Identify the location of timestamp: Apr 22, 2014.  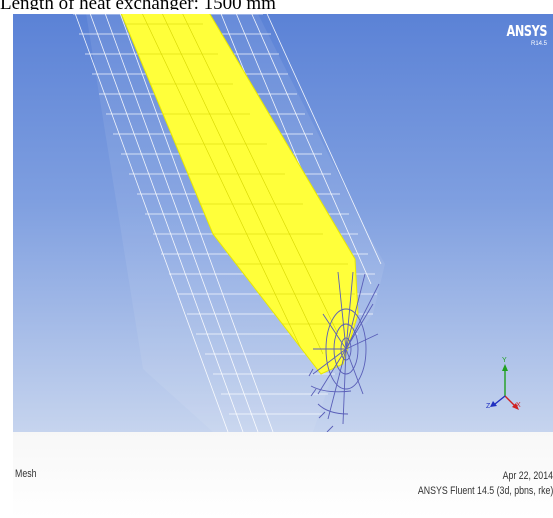
(527, 476).